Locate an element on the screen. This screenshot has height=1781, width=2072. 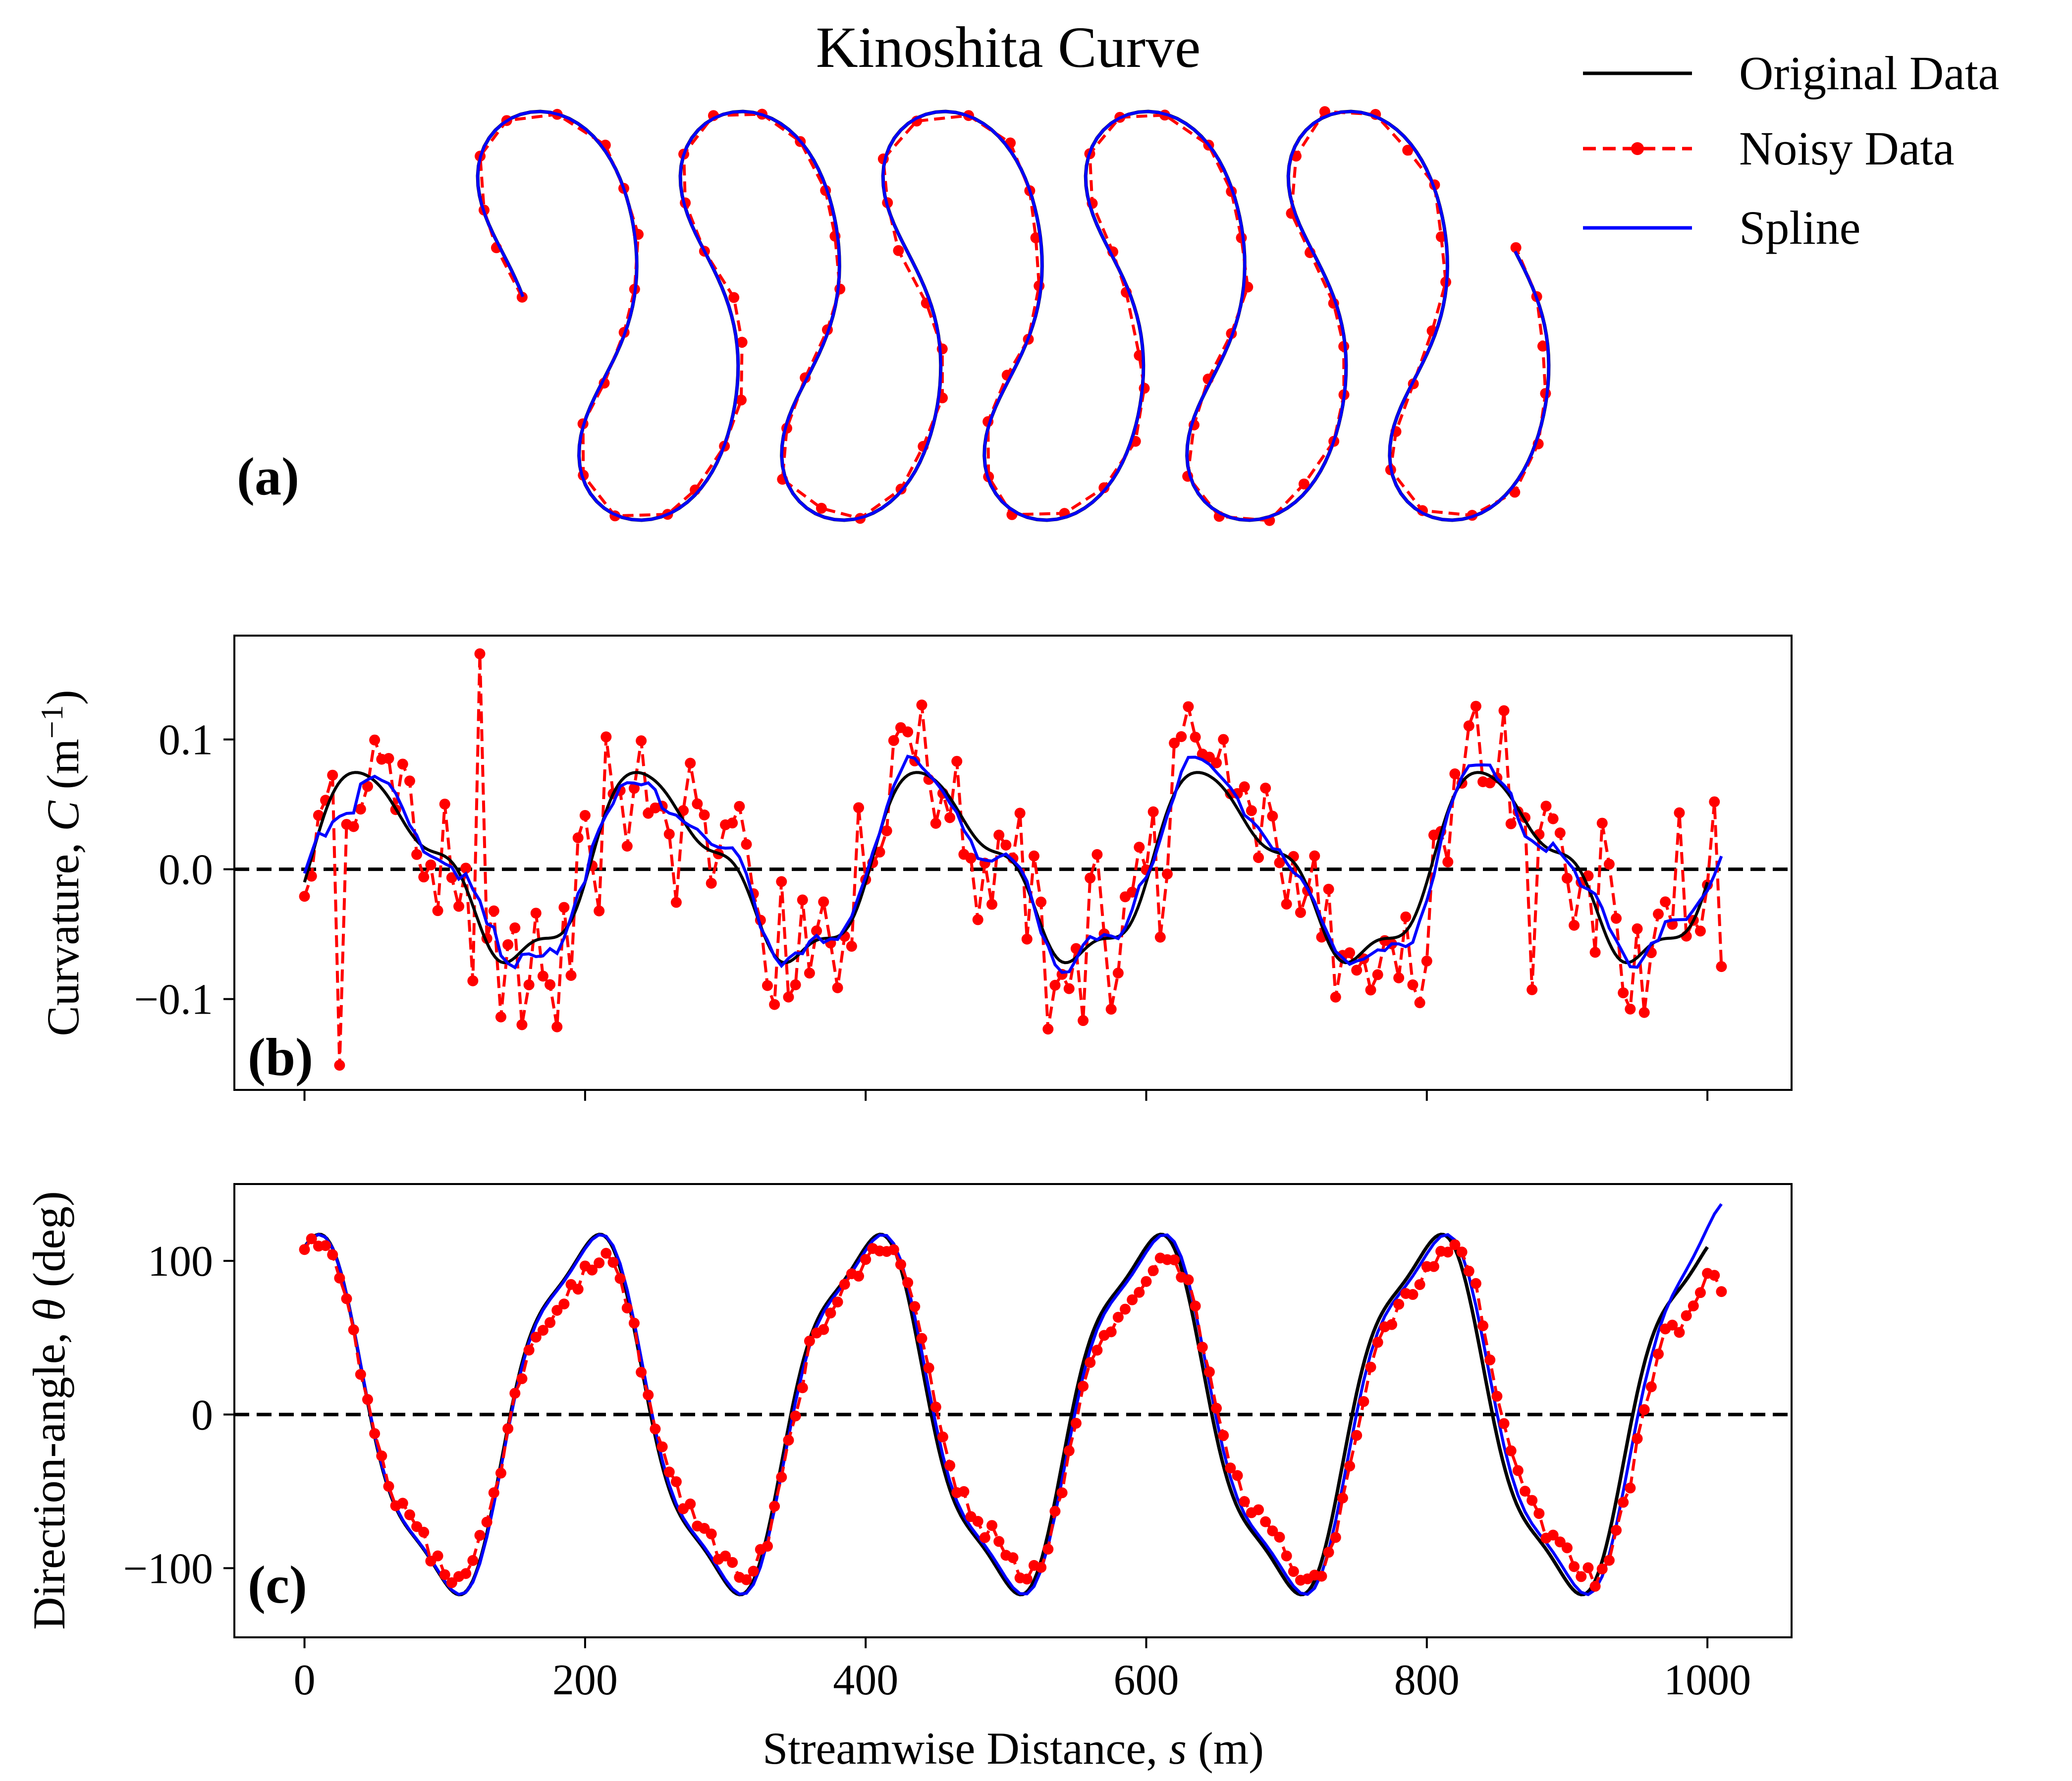
x-tick-label: 0 is located at coordinates (305, 1680).